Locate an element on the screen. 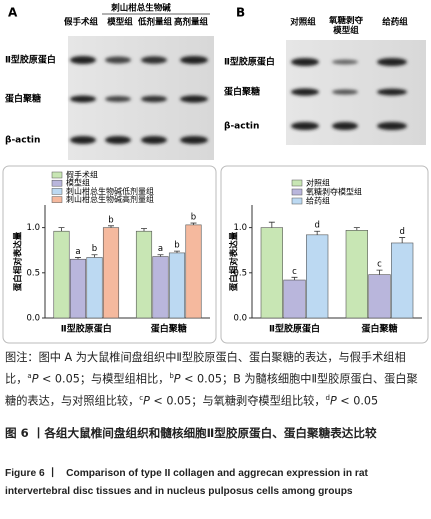 The height and width of the screenshot is (519, 431). legend-label: 氧糖剥夺模型组 is located at coordinates (334, 192).